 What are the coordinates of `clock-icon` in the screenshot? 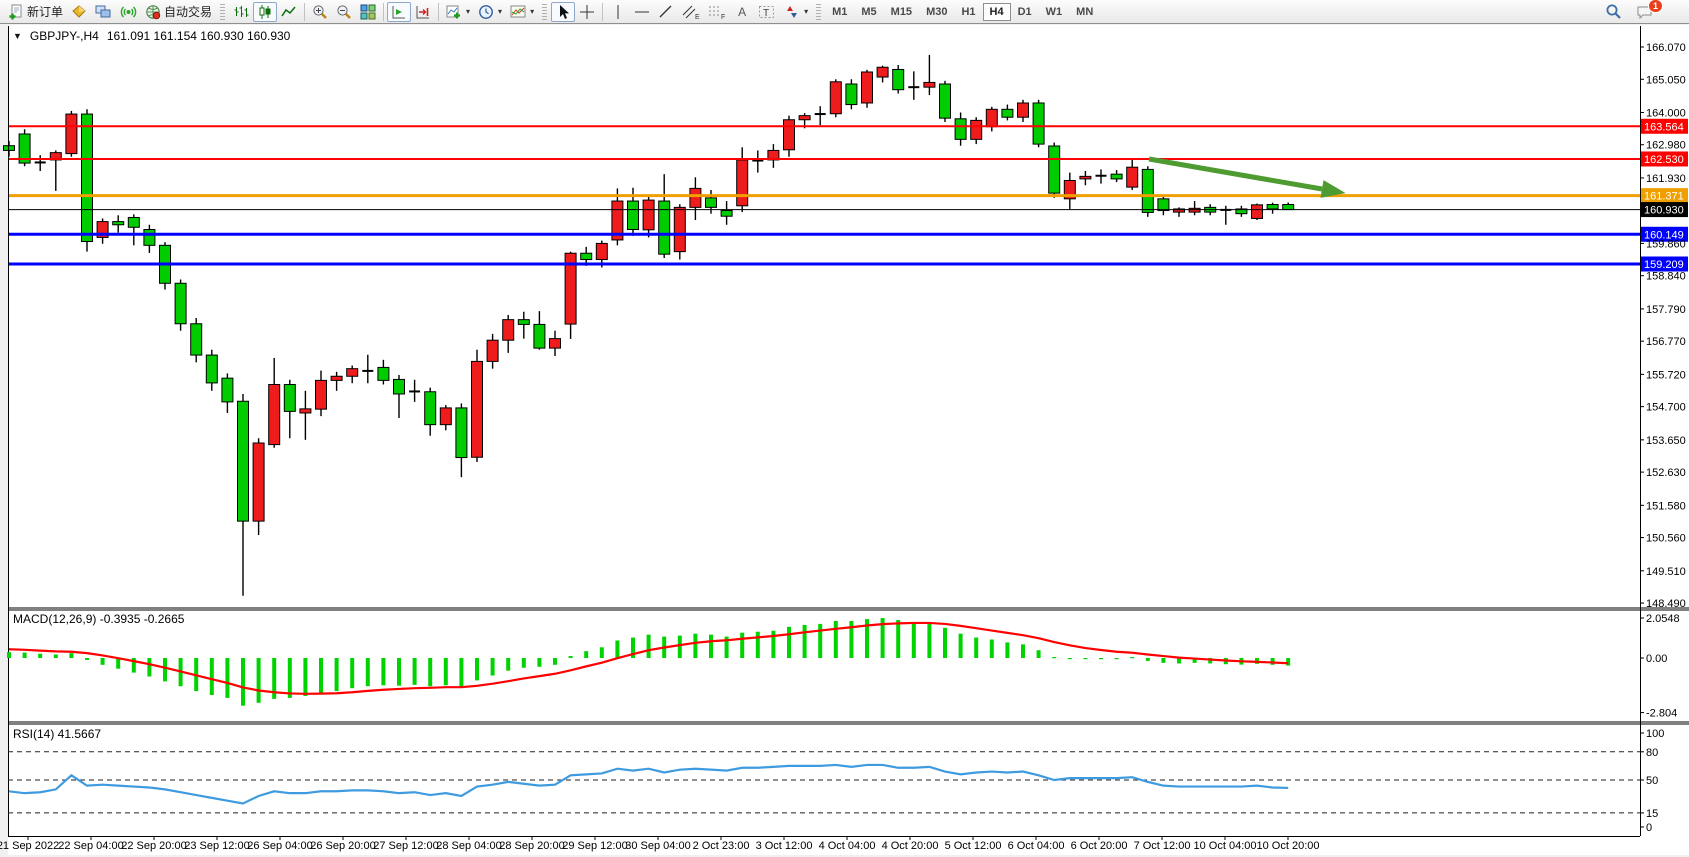 It's located at (486, 11).